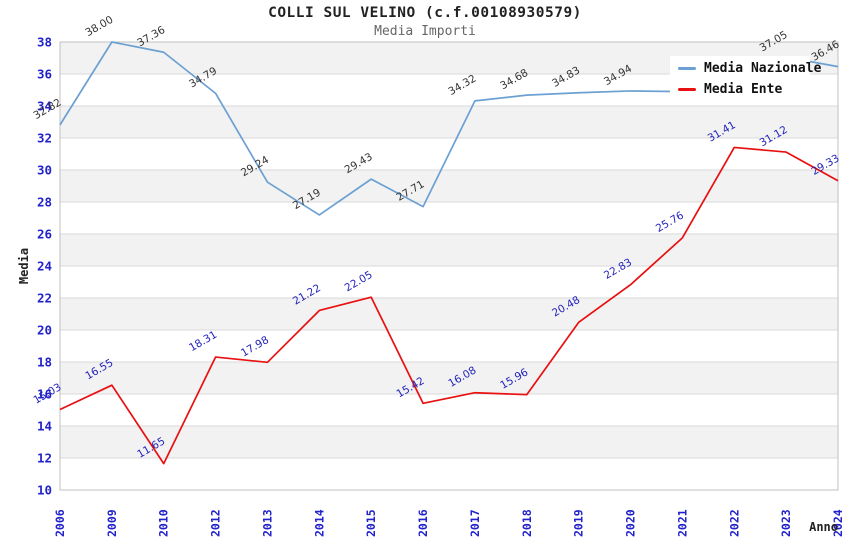 This screenshot has height=550, width=850. What do you see at coordinates (44, 298) in the screenshot?
I see `svg-text: 22` at bounding box center [44, 298].